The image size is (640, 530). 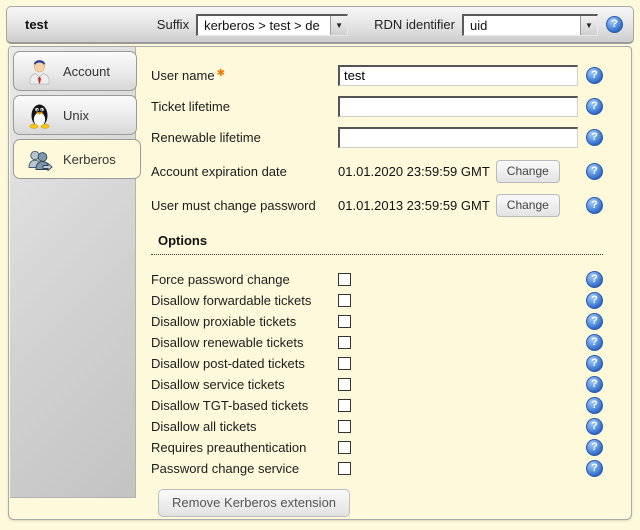 I want to click on option-label: Disallow TGT-based tickets, so click(x=230, y=405).